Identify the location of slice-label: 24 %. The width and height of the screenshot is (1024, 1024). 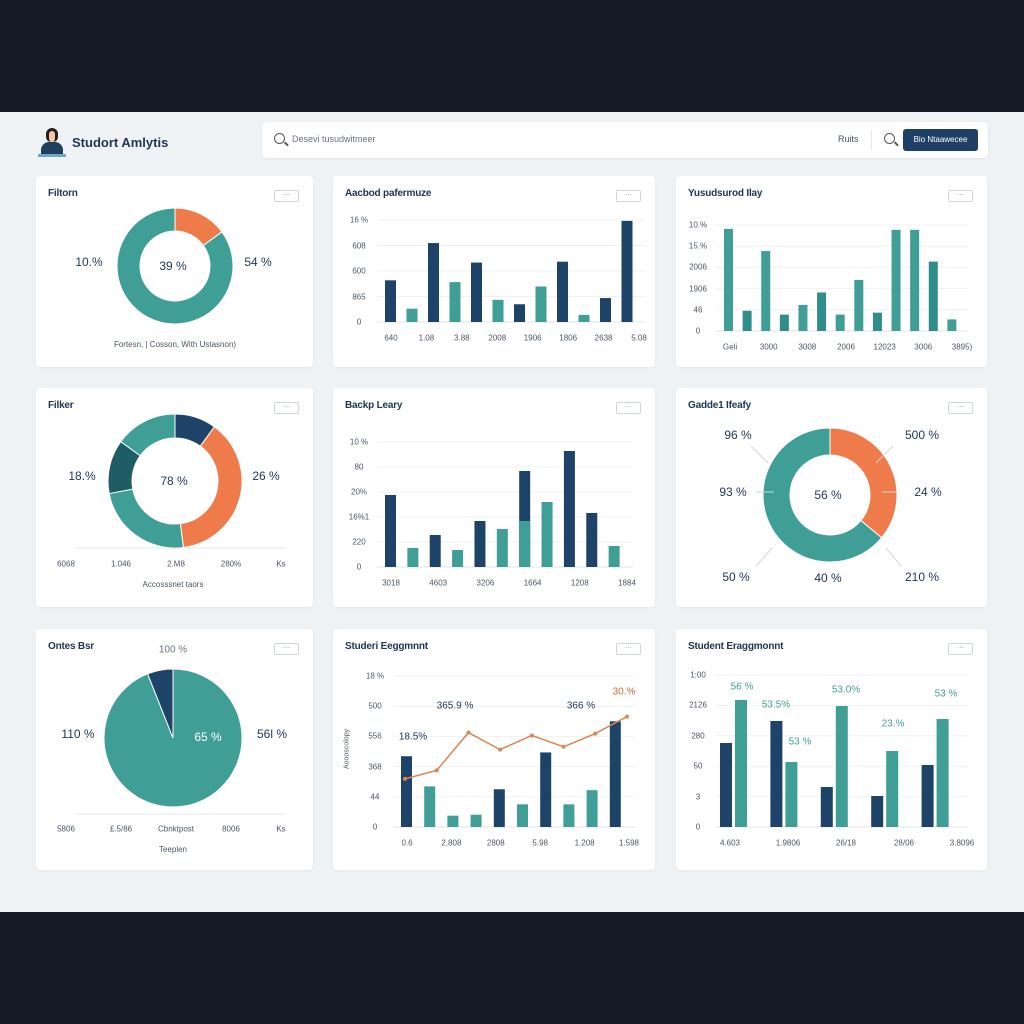
(928, 492).